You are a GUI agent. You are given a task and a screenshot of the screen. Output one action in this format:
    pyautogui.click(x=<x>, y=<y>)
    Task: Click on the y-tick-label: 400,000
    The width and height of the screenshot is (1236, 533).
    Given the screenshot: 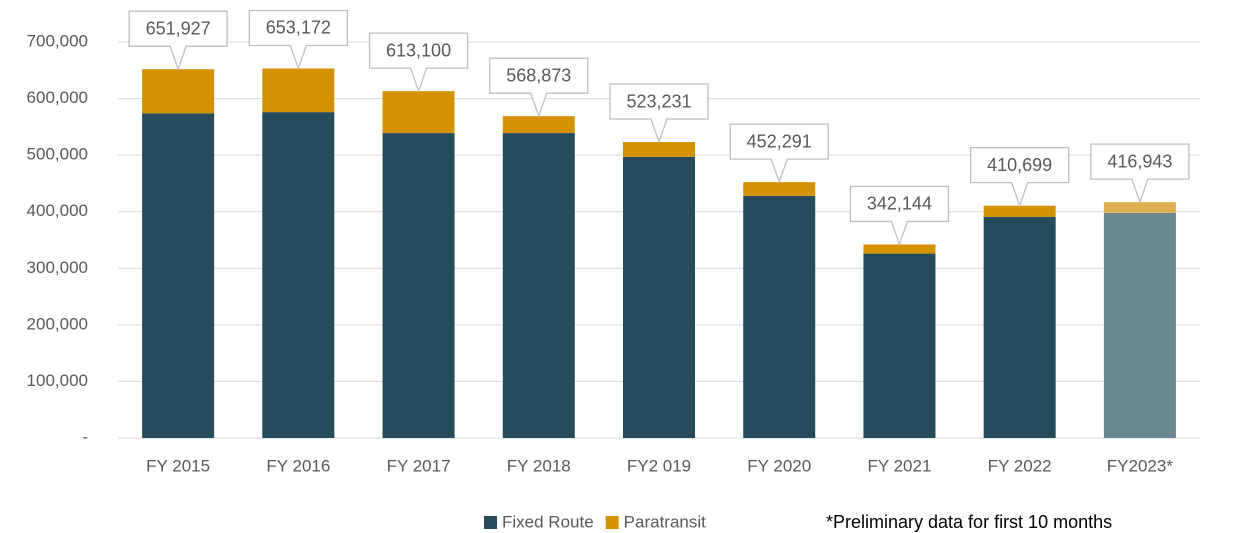 What is the action you would take?
    pyautogui.click(x=57, y=210)
    